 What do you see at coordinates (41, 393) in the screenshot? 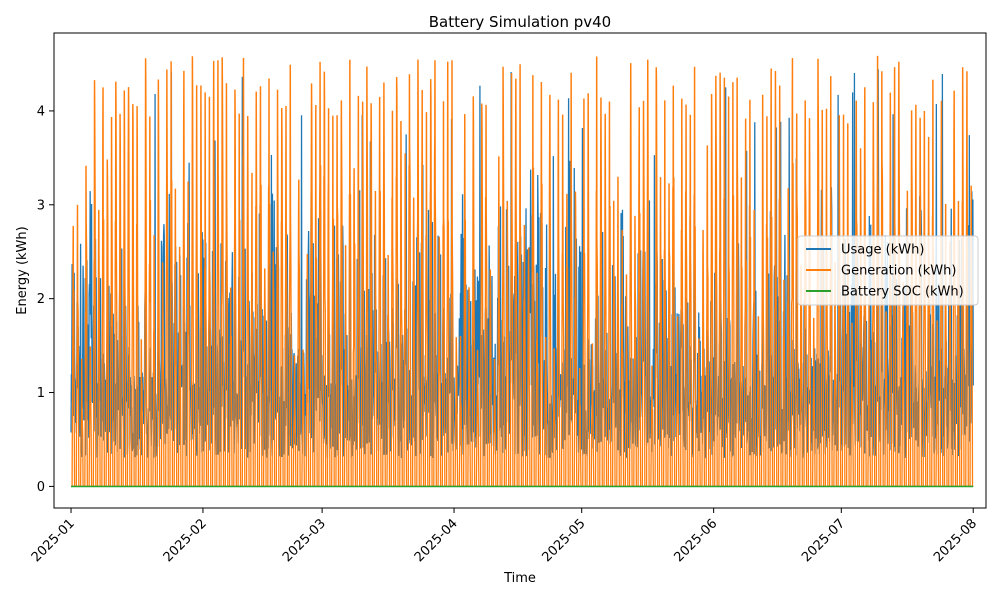
I see `y-tick-label: 1` at bounding box center [41, 393].